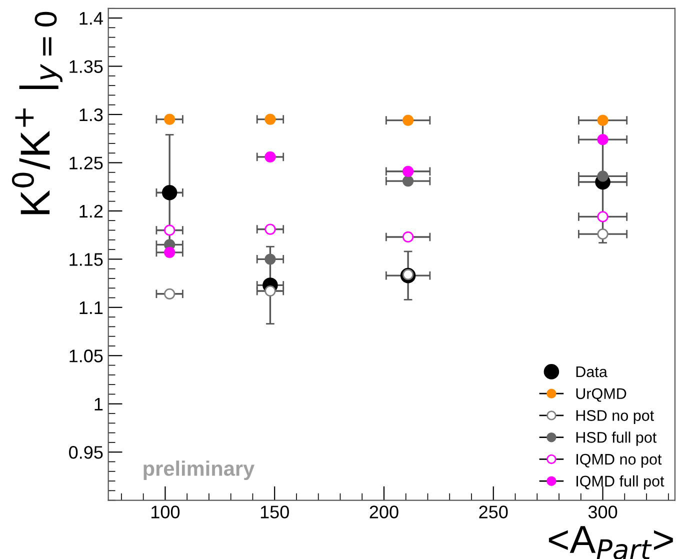  What do you see at coordinates (98, 404) in the screenshot?
I see `y-tick-label: 1` at bounding box center [98, 404].